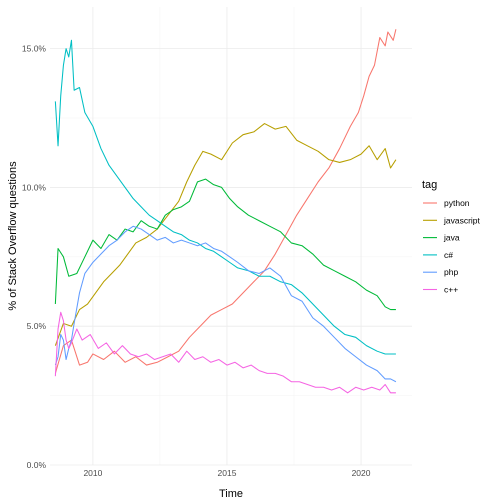 The height and width of the screenshot is (504, 504). I want to click on x-tick-label: 2015, so click(227, 473).